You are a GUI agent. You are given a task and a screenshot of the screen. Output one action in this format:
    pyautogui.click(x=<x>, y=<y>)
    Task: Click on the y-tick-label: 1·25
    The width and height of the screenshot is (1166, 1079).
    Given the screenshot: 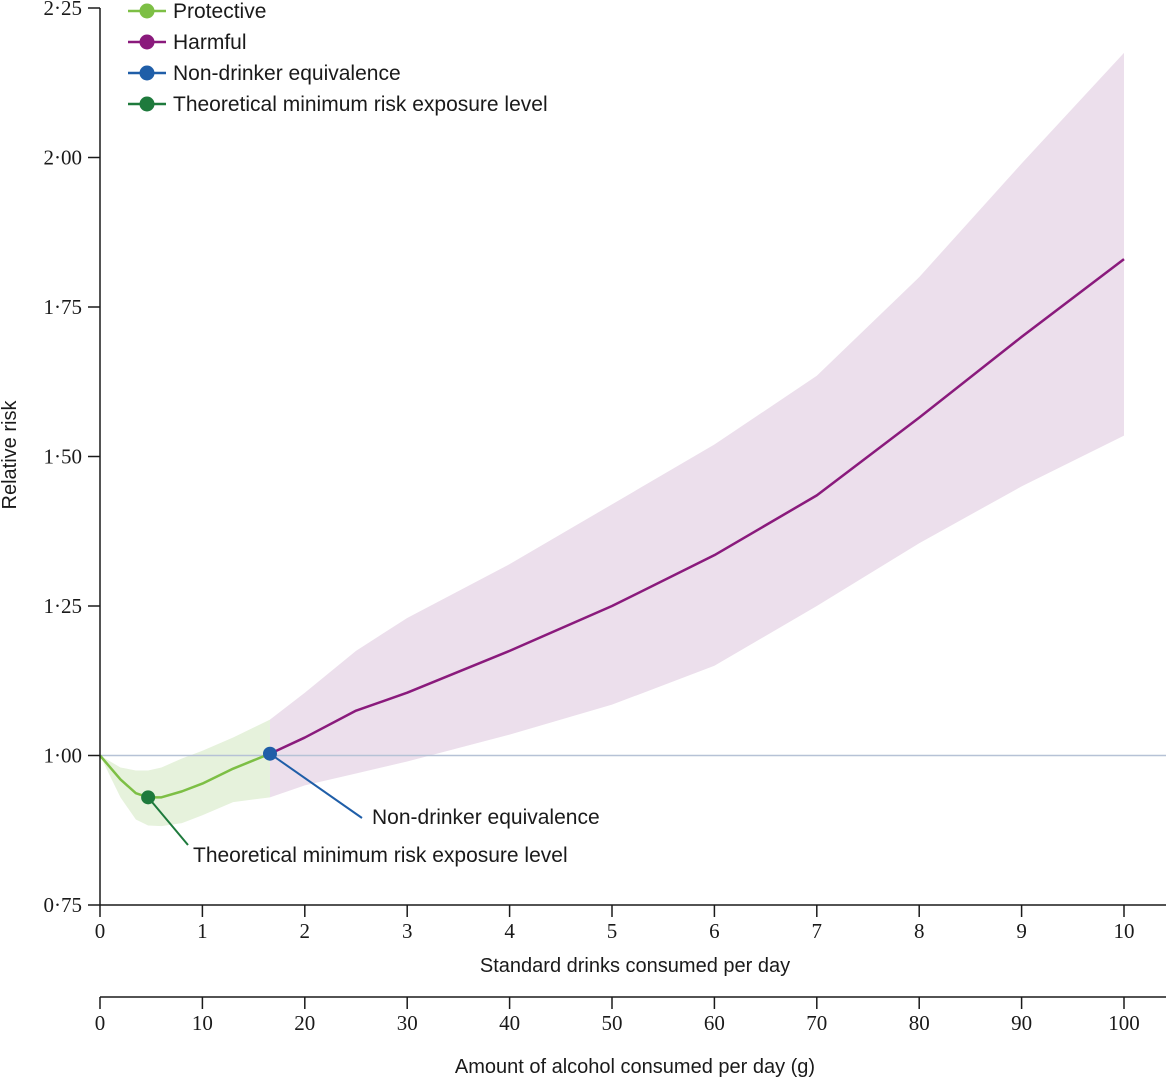 What is the action you would take?
    pyautogui.click(x=63, y=606)
    